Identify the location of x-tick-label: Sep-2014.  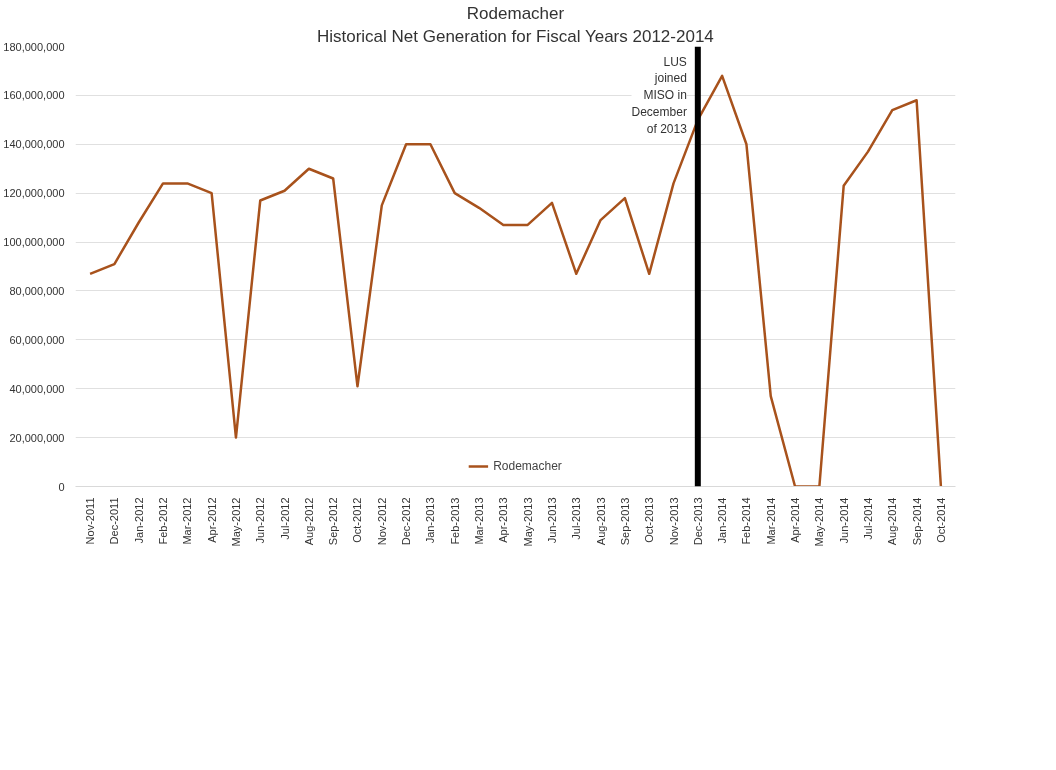
(916, 521).